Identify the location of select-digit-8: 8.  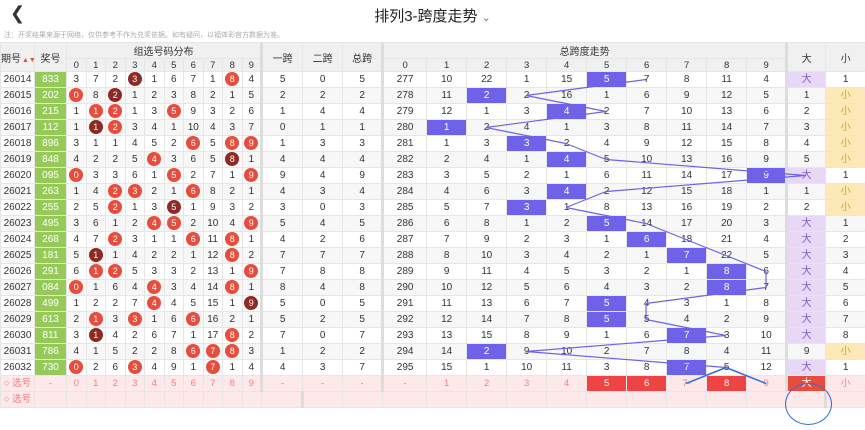
(232, 383).